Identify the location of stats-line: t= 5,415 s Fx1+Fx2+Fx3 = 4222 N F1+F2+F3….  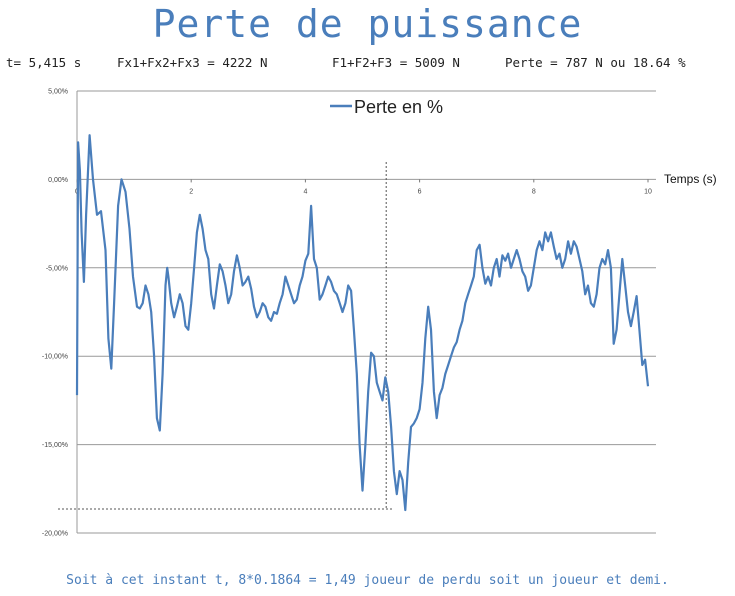
(368, 92).